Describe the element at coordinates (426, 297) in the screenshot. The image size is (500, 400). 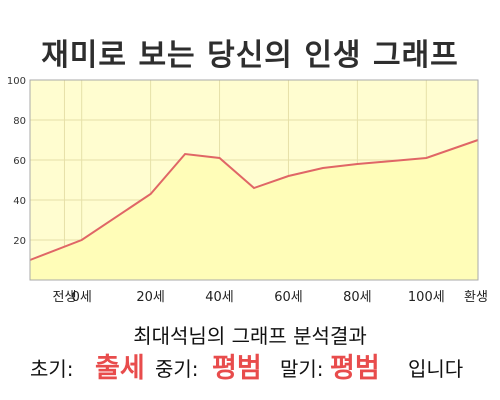
I see `x-tick-label: 100세` at that location.